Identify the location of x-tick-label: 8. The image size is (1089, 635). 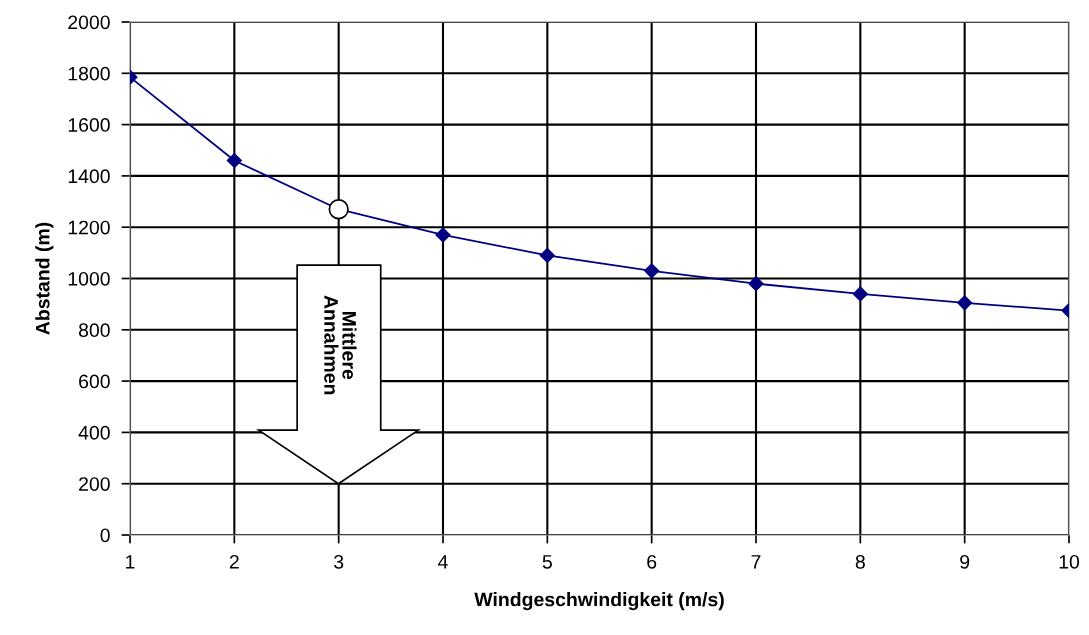
(860, 561).